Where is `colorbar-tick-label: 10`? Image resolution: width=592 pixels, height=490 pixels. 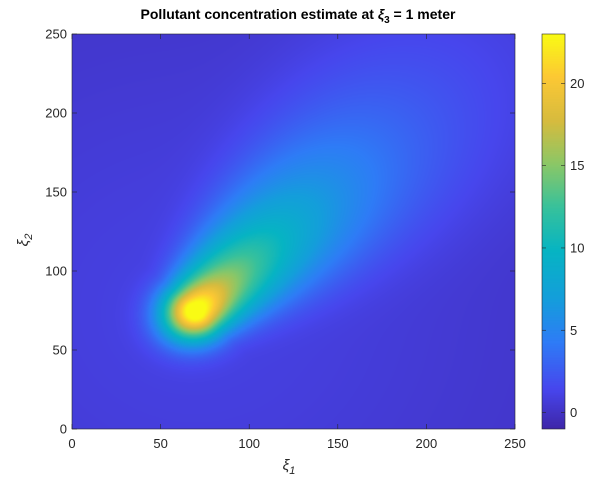 colorbar-tick-label: 10 is located at coordinates (577, 247).